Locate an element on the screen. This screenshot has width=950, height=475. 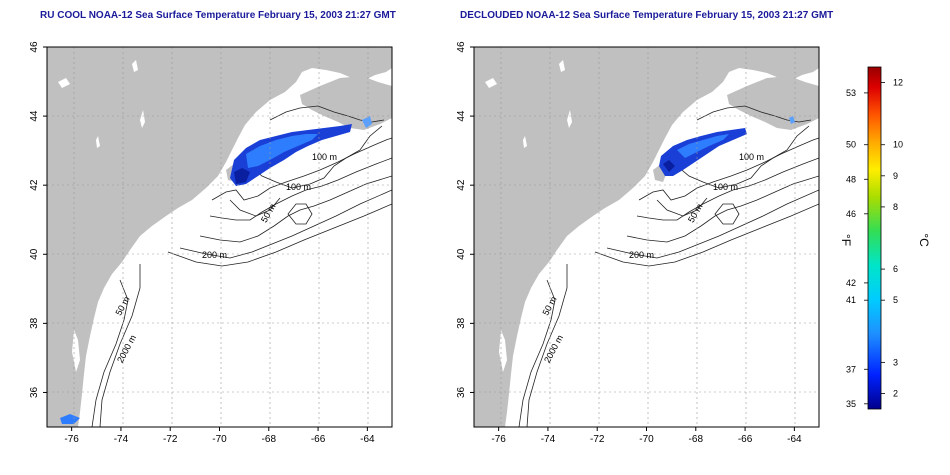
nova-scotia-coast is located at coordinates (773, 103).